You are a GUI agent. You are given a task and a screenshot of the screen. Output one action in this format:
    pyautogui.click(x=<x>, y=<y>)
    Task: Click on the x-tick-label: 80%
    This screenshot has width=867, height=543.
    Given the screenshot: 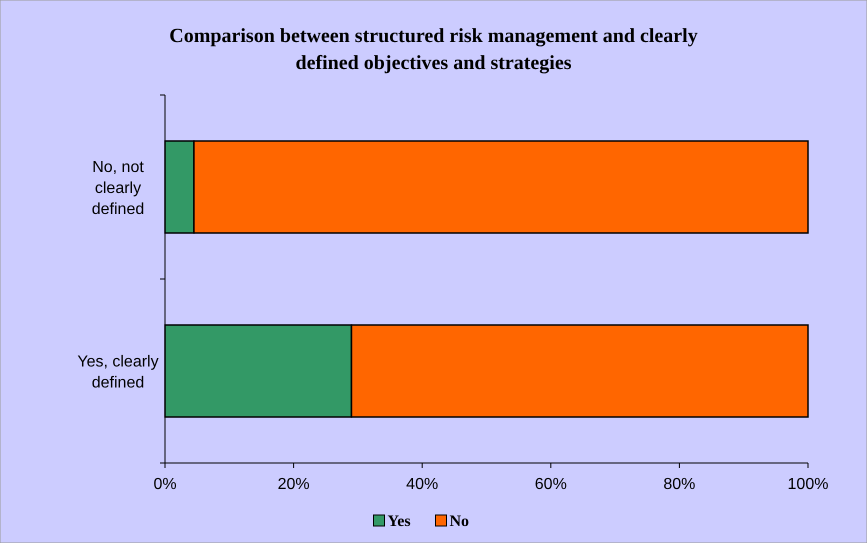 What is the action you would take?
    pyautogui.click(x=679, y=484)
    